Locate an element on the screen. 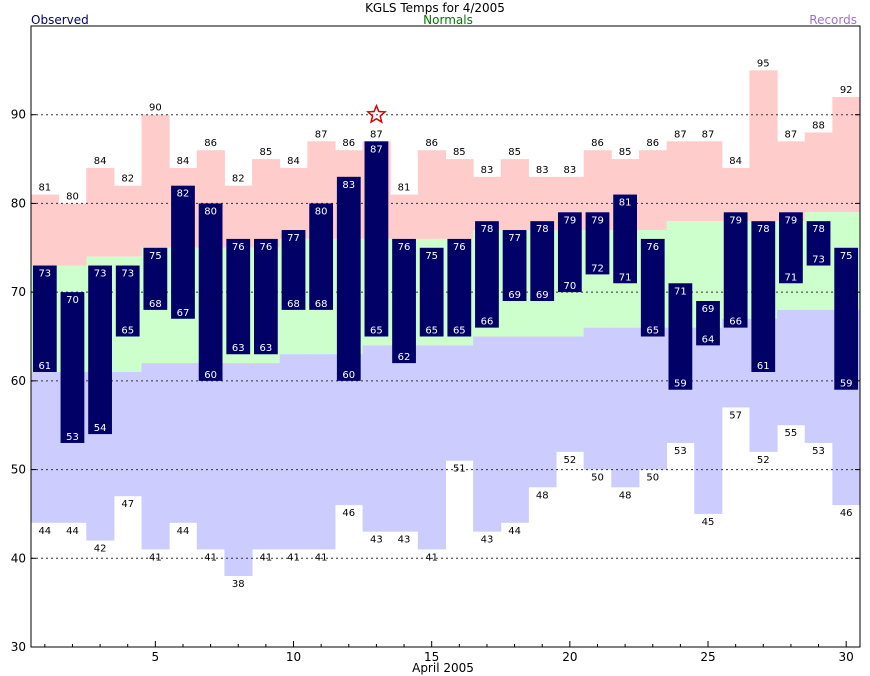  observed-low-label: 70 is located at coordinates (569, 286).